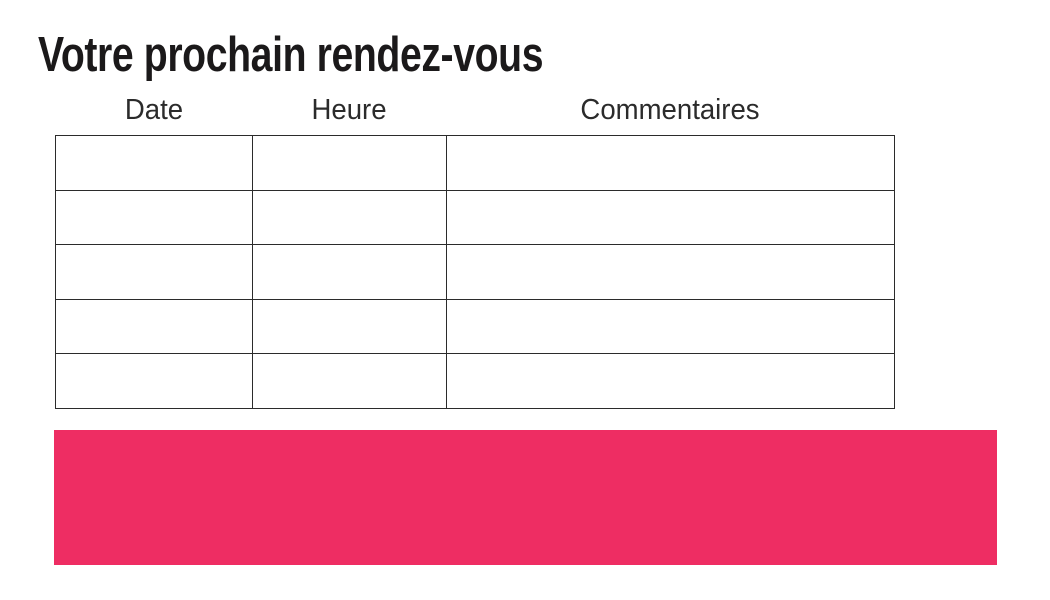  I want to click on column-header-commentaires: Commentaires, so click(670, 110).